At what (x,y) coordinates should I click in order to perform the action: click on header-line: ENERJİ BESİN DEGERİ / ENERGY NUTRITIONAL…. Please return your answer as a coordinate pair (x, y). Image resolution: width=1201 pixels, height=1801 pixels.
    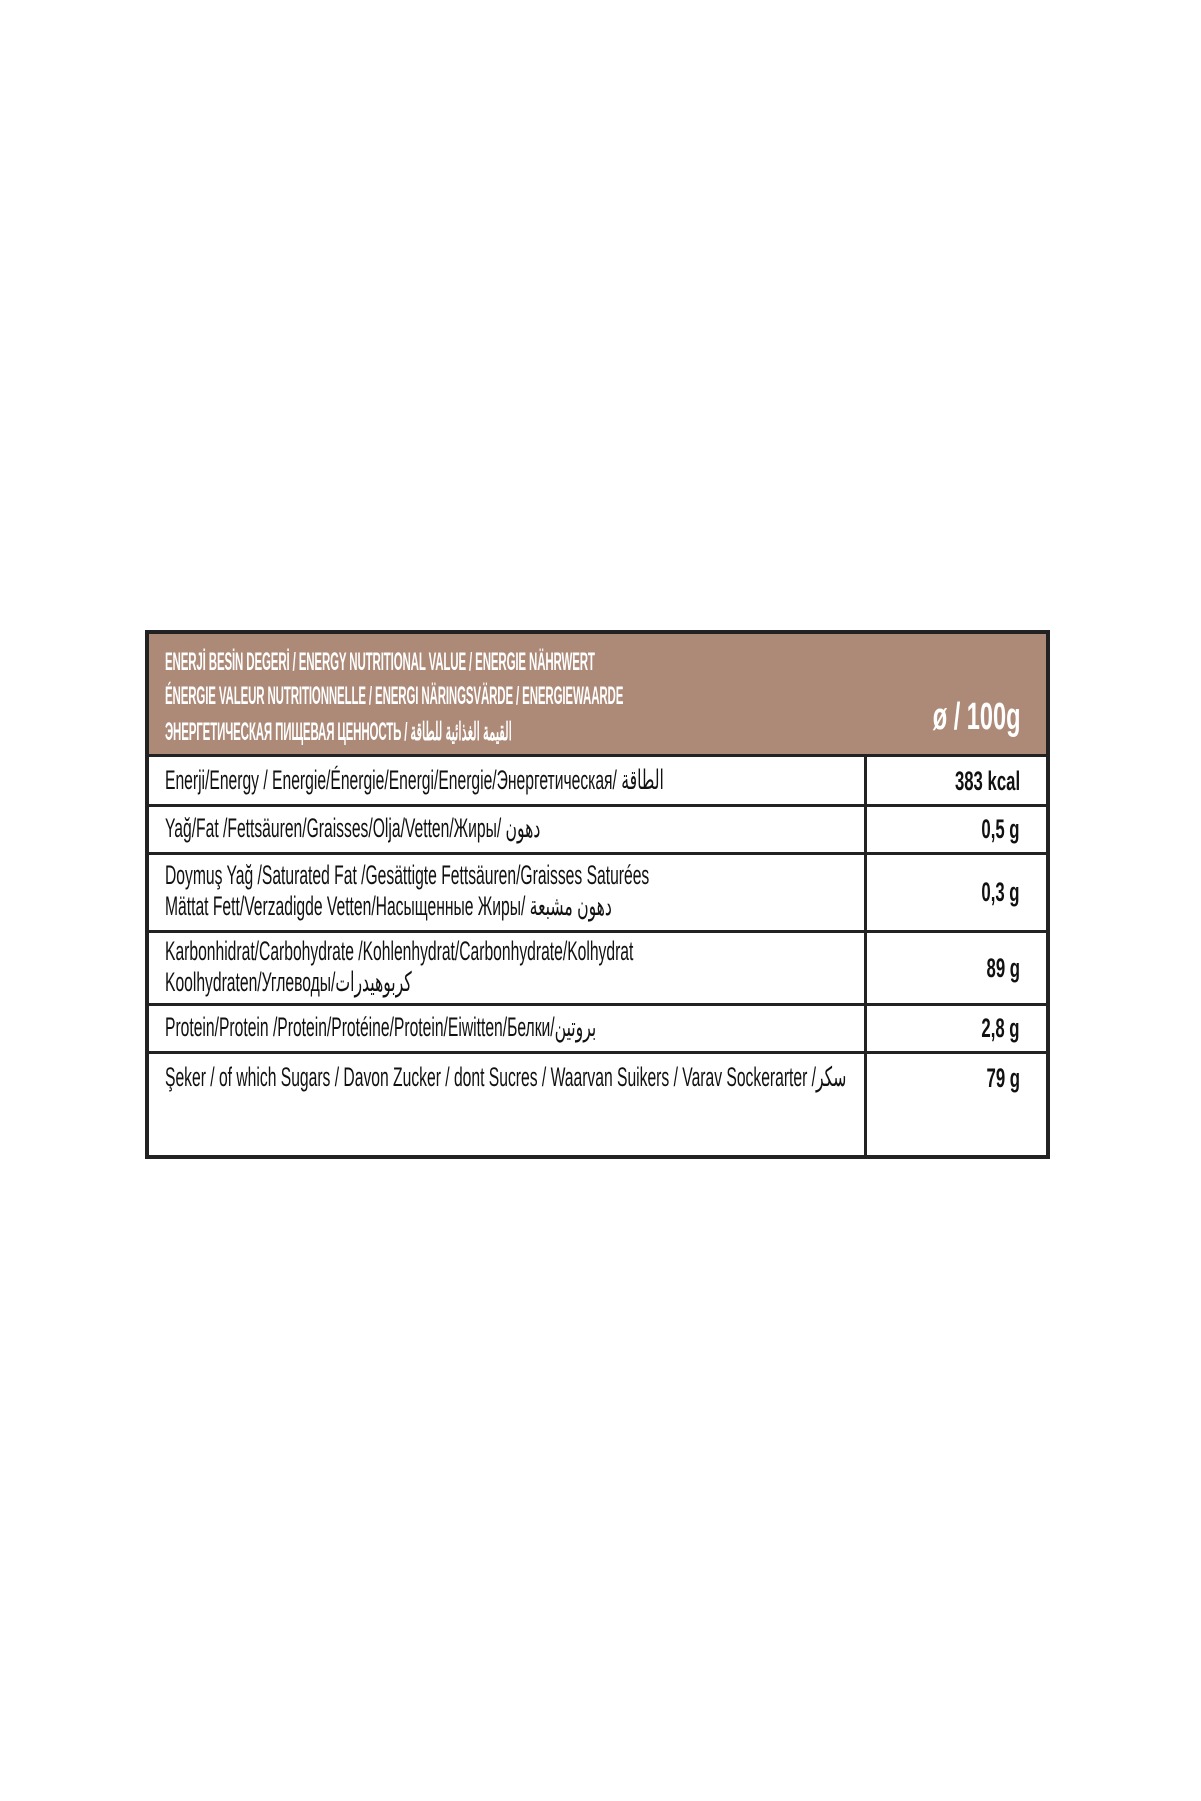
    Looking at the image, I should click on (380, 662).